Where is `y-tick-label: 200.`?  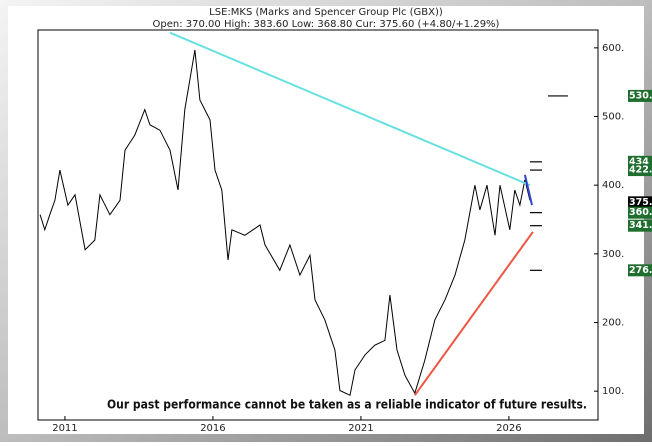
y-tick-label: 200. is located at coordinates (613, 323).